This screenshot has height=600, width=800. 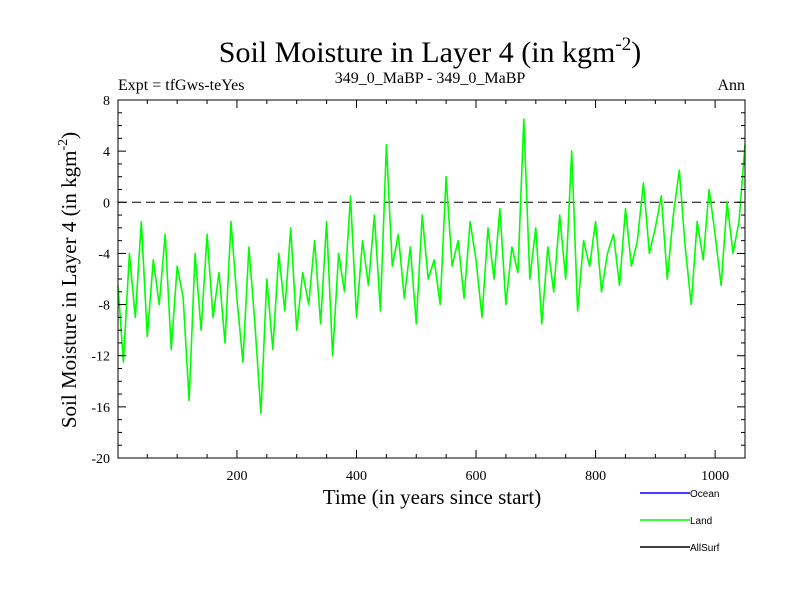 I want to click on legend-label-allsurf: AllSurf, so click(x=705, y=548).